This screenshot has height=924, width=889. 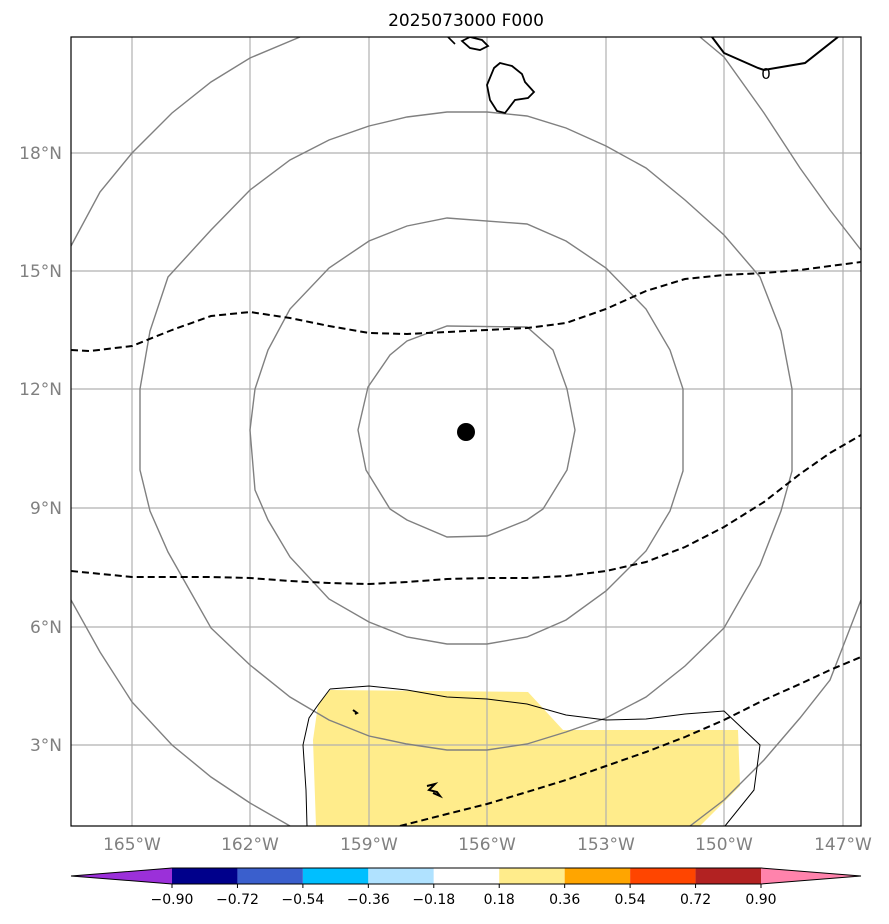 I want to click on lon-label-162w: 162°W, so click(x=250, y=845).